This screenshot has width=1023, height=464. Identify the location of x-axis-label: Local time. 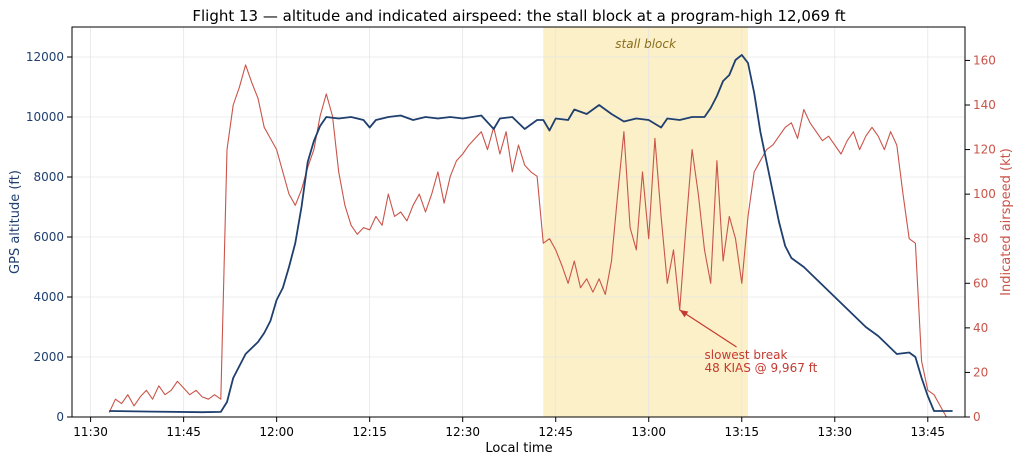
(518, 448).